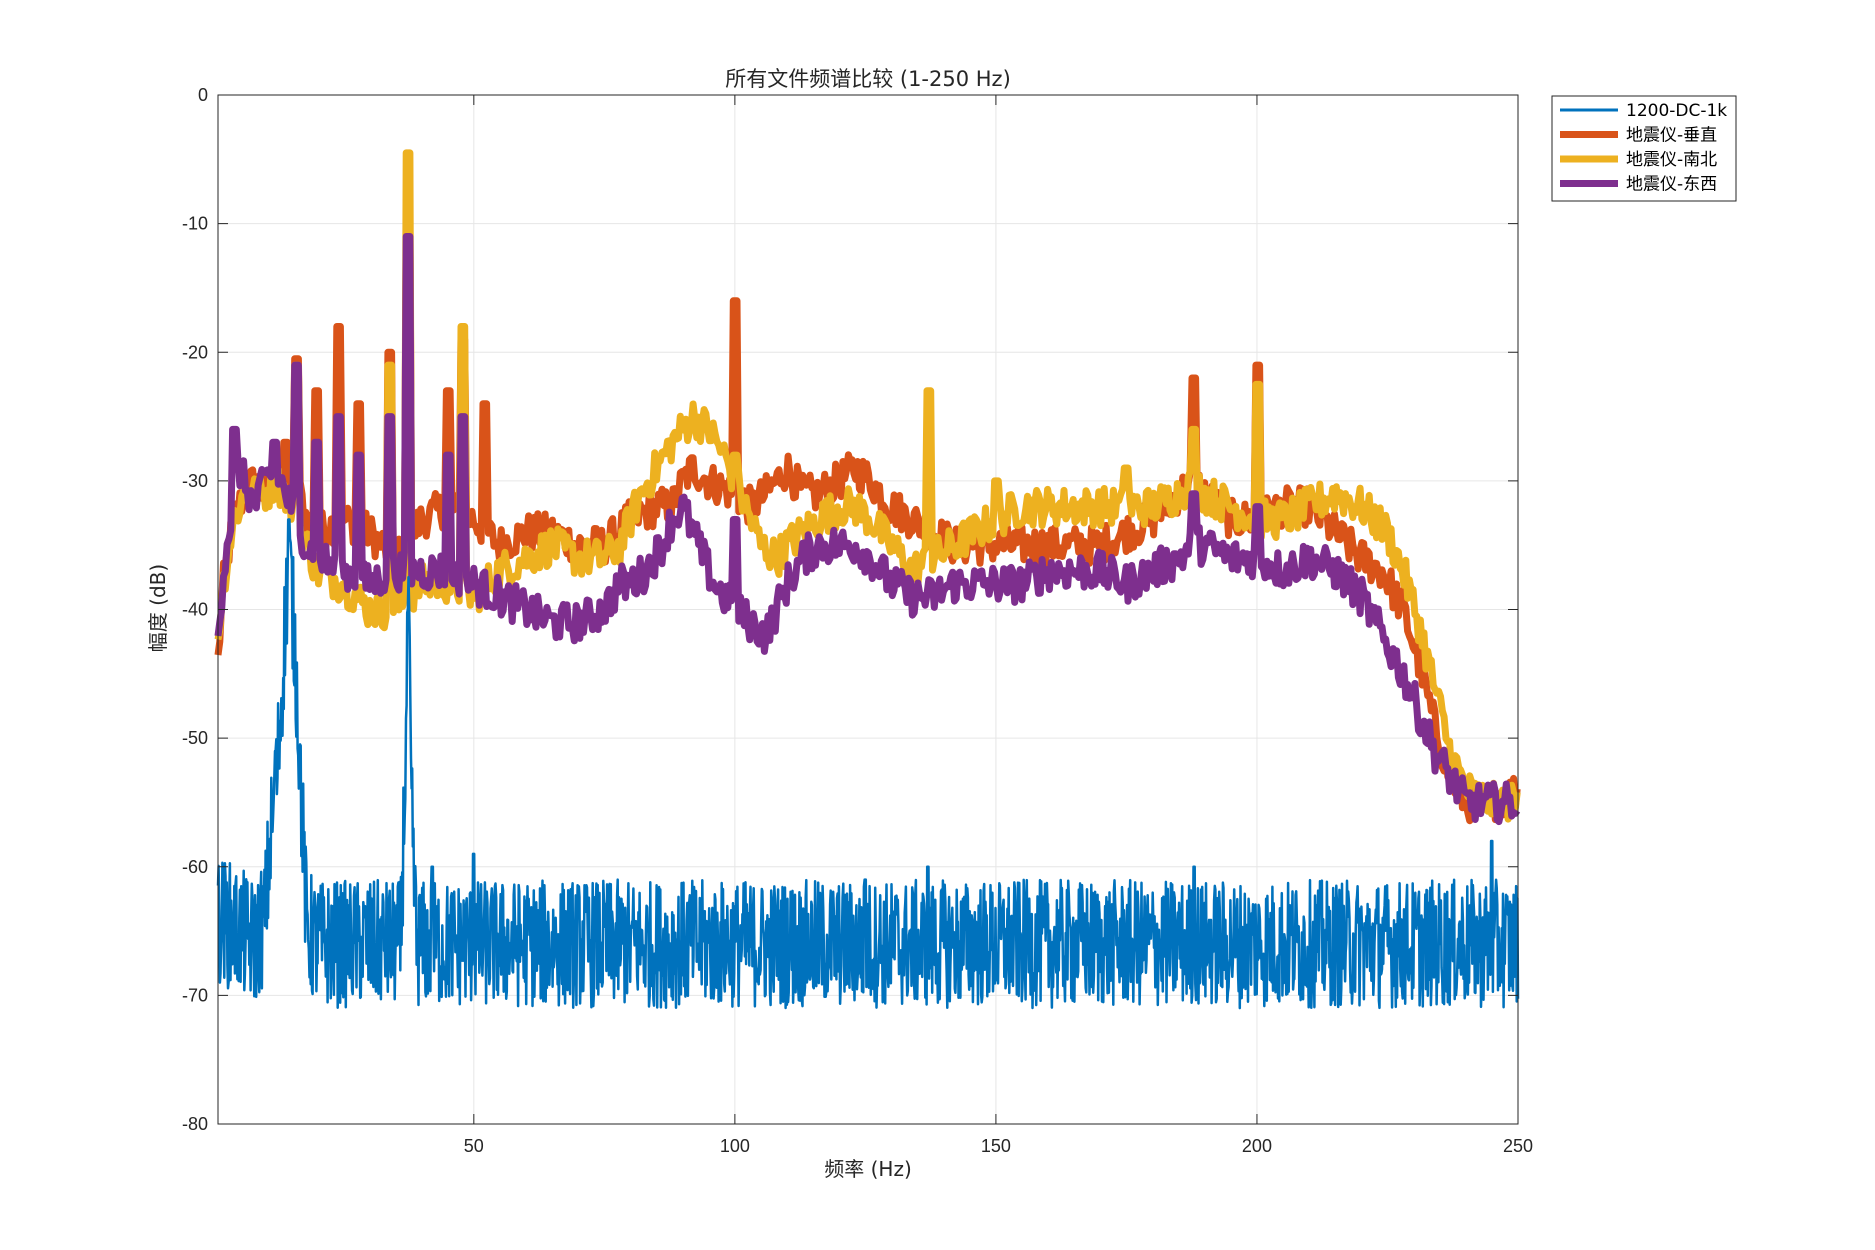 Image resolution: width=1875 pixels, height=1250 pixels. What do you see at coordinates (195, 738) in the screenshot?
I see `y-tick-label: -50` at bounding box center [195, 738].